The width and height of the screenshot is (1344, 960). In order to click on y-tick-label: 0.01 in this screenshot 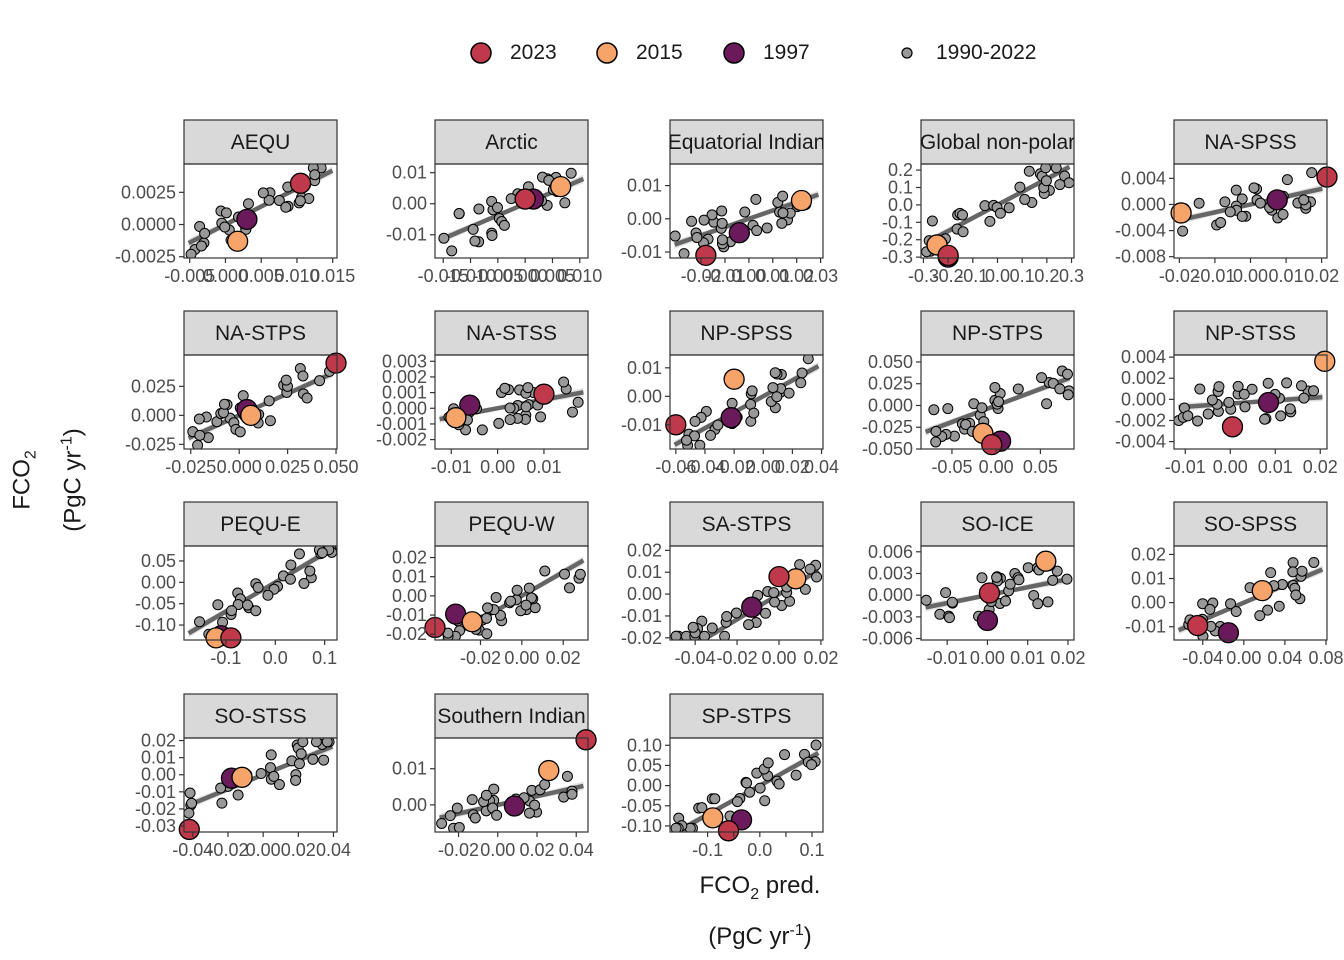, I will do `click(409, 173)`.